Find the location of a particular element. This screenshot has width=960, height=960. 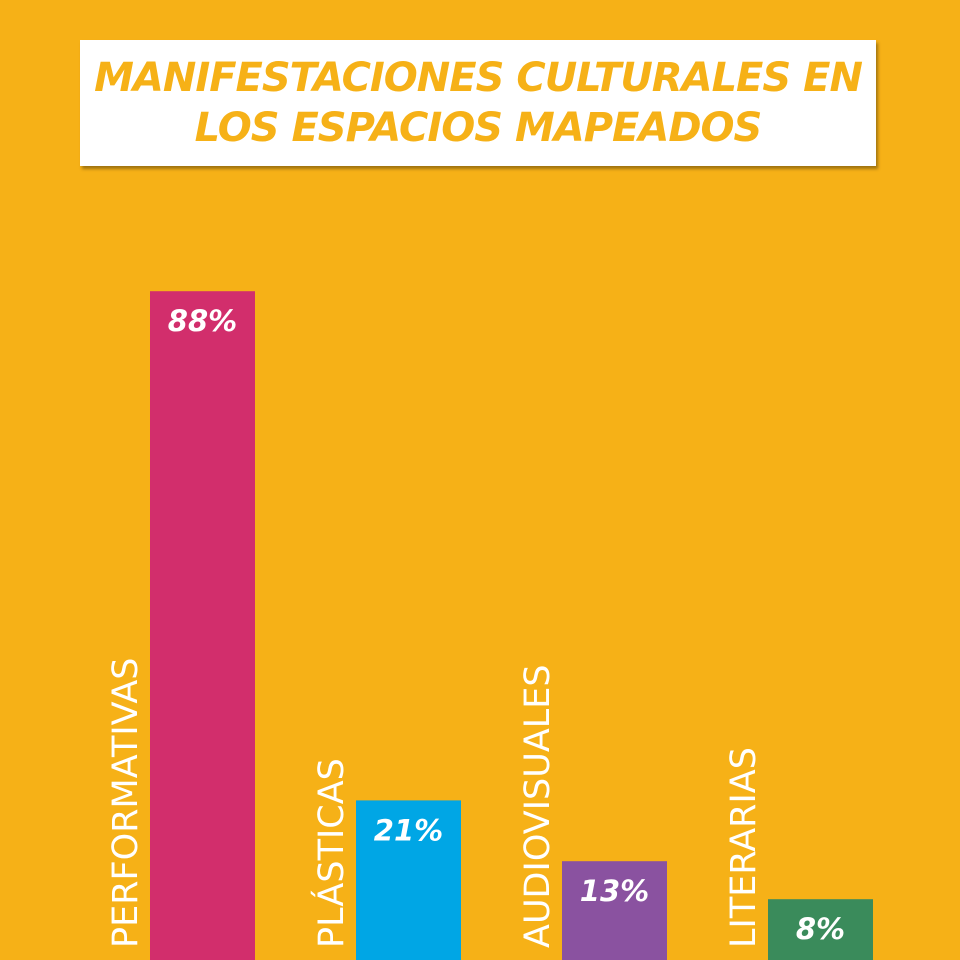

bar-plásticas is located at coordinates (408, 880).